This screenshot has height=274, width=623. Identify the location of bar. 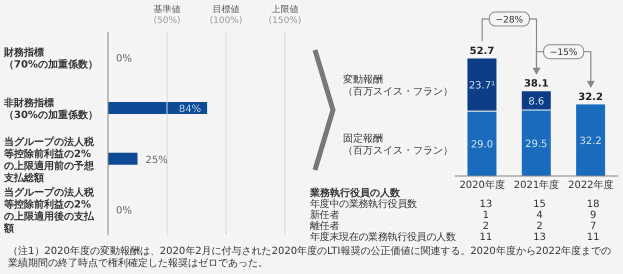
(590, 139).